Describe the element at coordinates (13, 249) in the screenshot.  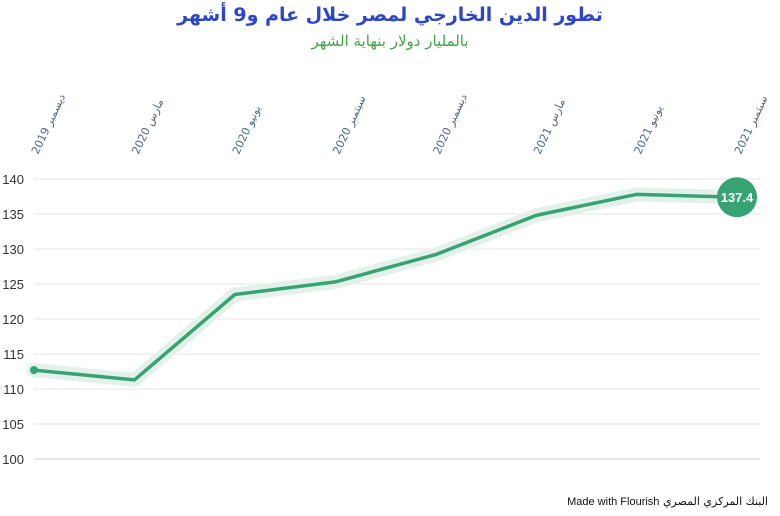
I see `y-tick-label: 130` at that location.